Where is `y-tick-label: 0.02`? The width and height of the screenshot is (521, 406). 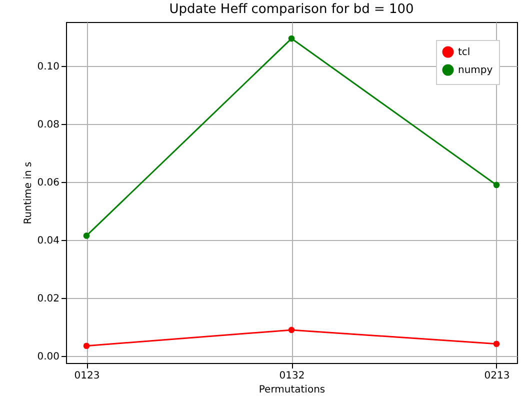
y-tick-label: 0.02 is located at coordinates (48, 299).